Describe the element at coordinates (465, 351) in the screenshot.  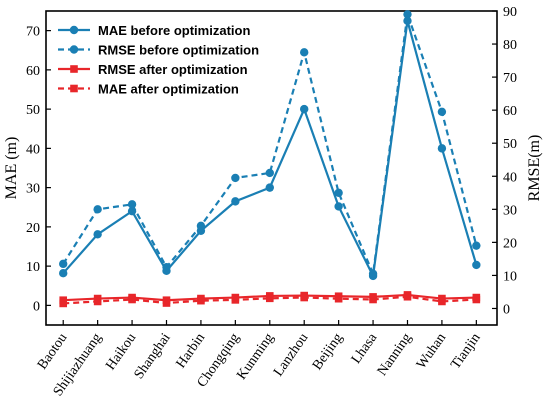
I see `x-tick-label: Tianjin` at that location.